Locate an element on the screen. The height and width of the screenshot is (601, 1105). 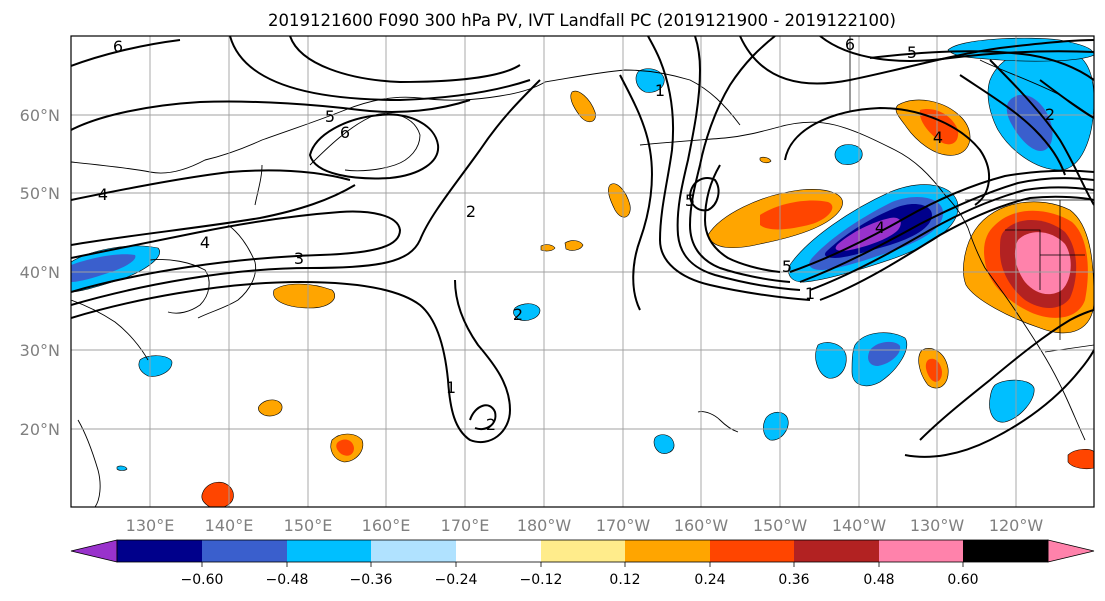
coast-alaska-south is located at coordinates (860, 158).